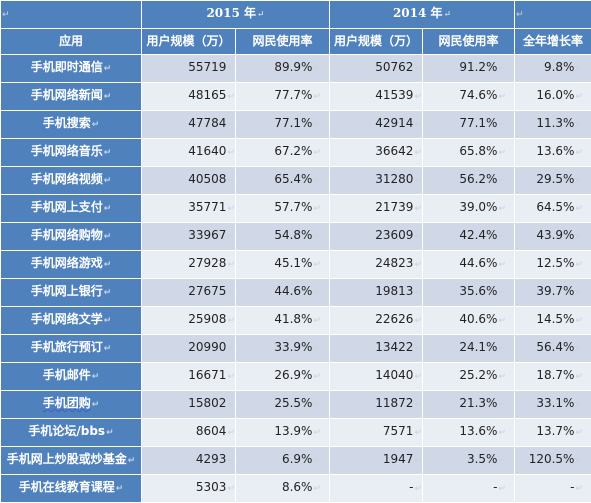 The width and height of the screenshot is (591, 503). Describe the element at coordinates (376, 153) in the screenshot. I see `users-2014-cell: 36642↵` at that location.